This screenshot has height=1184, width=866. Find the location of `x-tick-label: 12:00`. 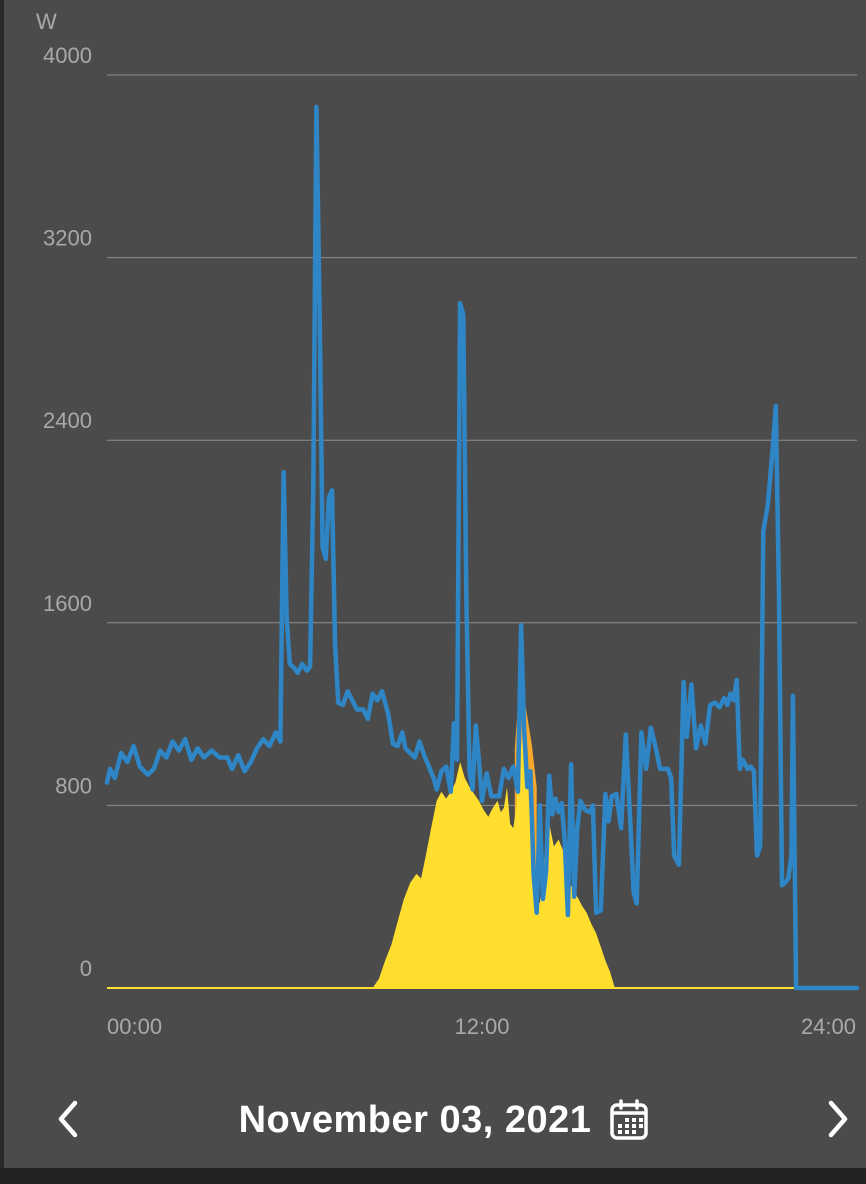

x-tick-label: 12:00 is located at coordinates (481, 1026).